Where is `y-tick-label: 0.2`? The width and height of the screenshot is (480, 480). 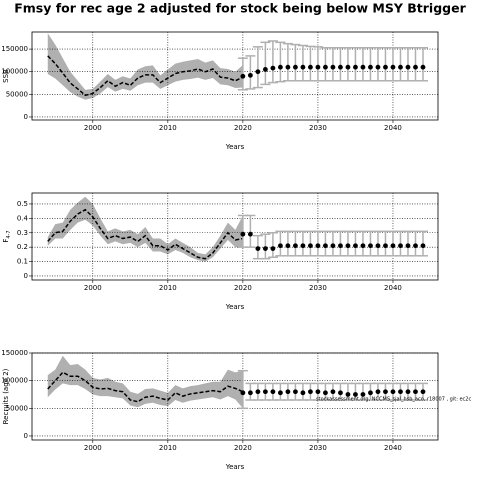
y-tick-label: 0.2 is located at coordinates (22, 247).